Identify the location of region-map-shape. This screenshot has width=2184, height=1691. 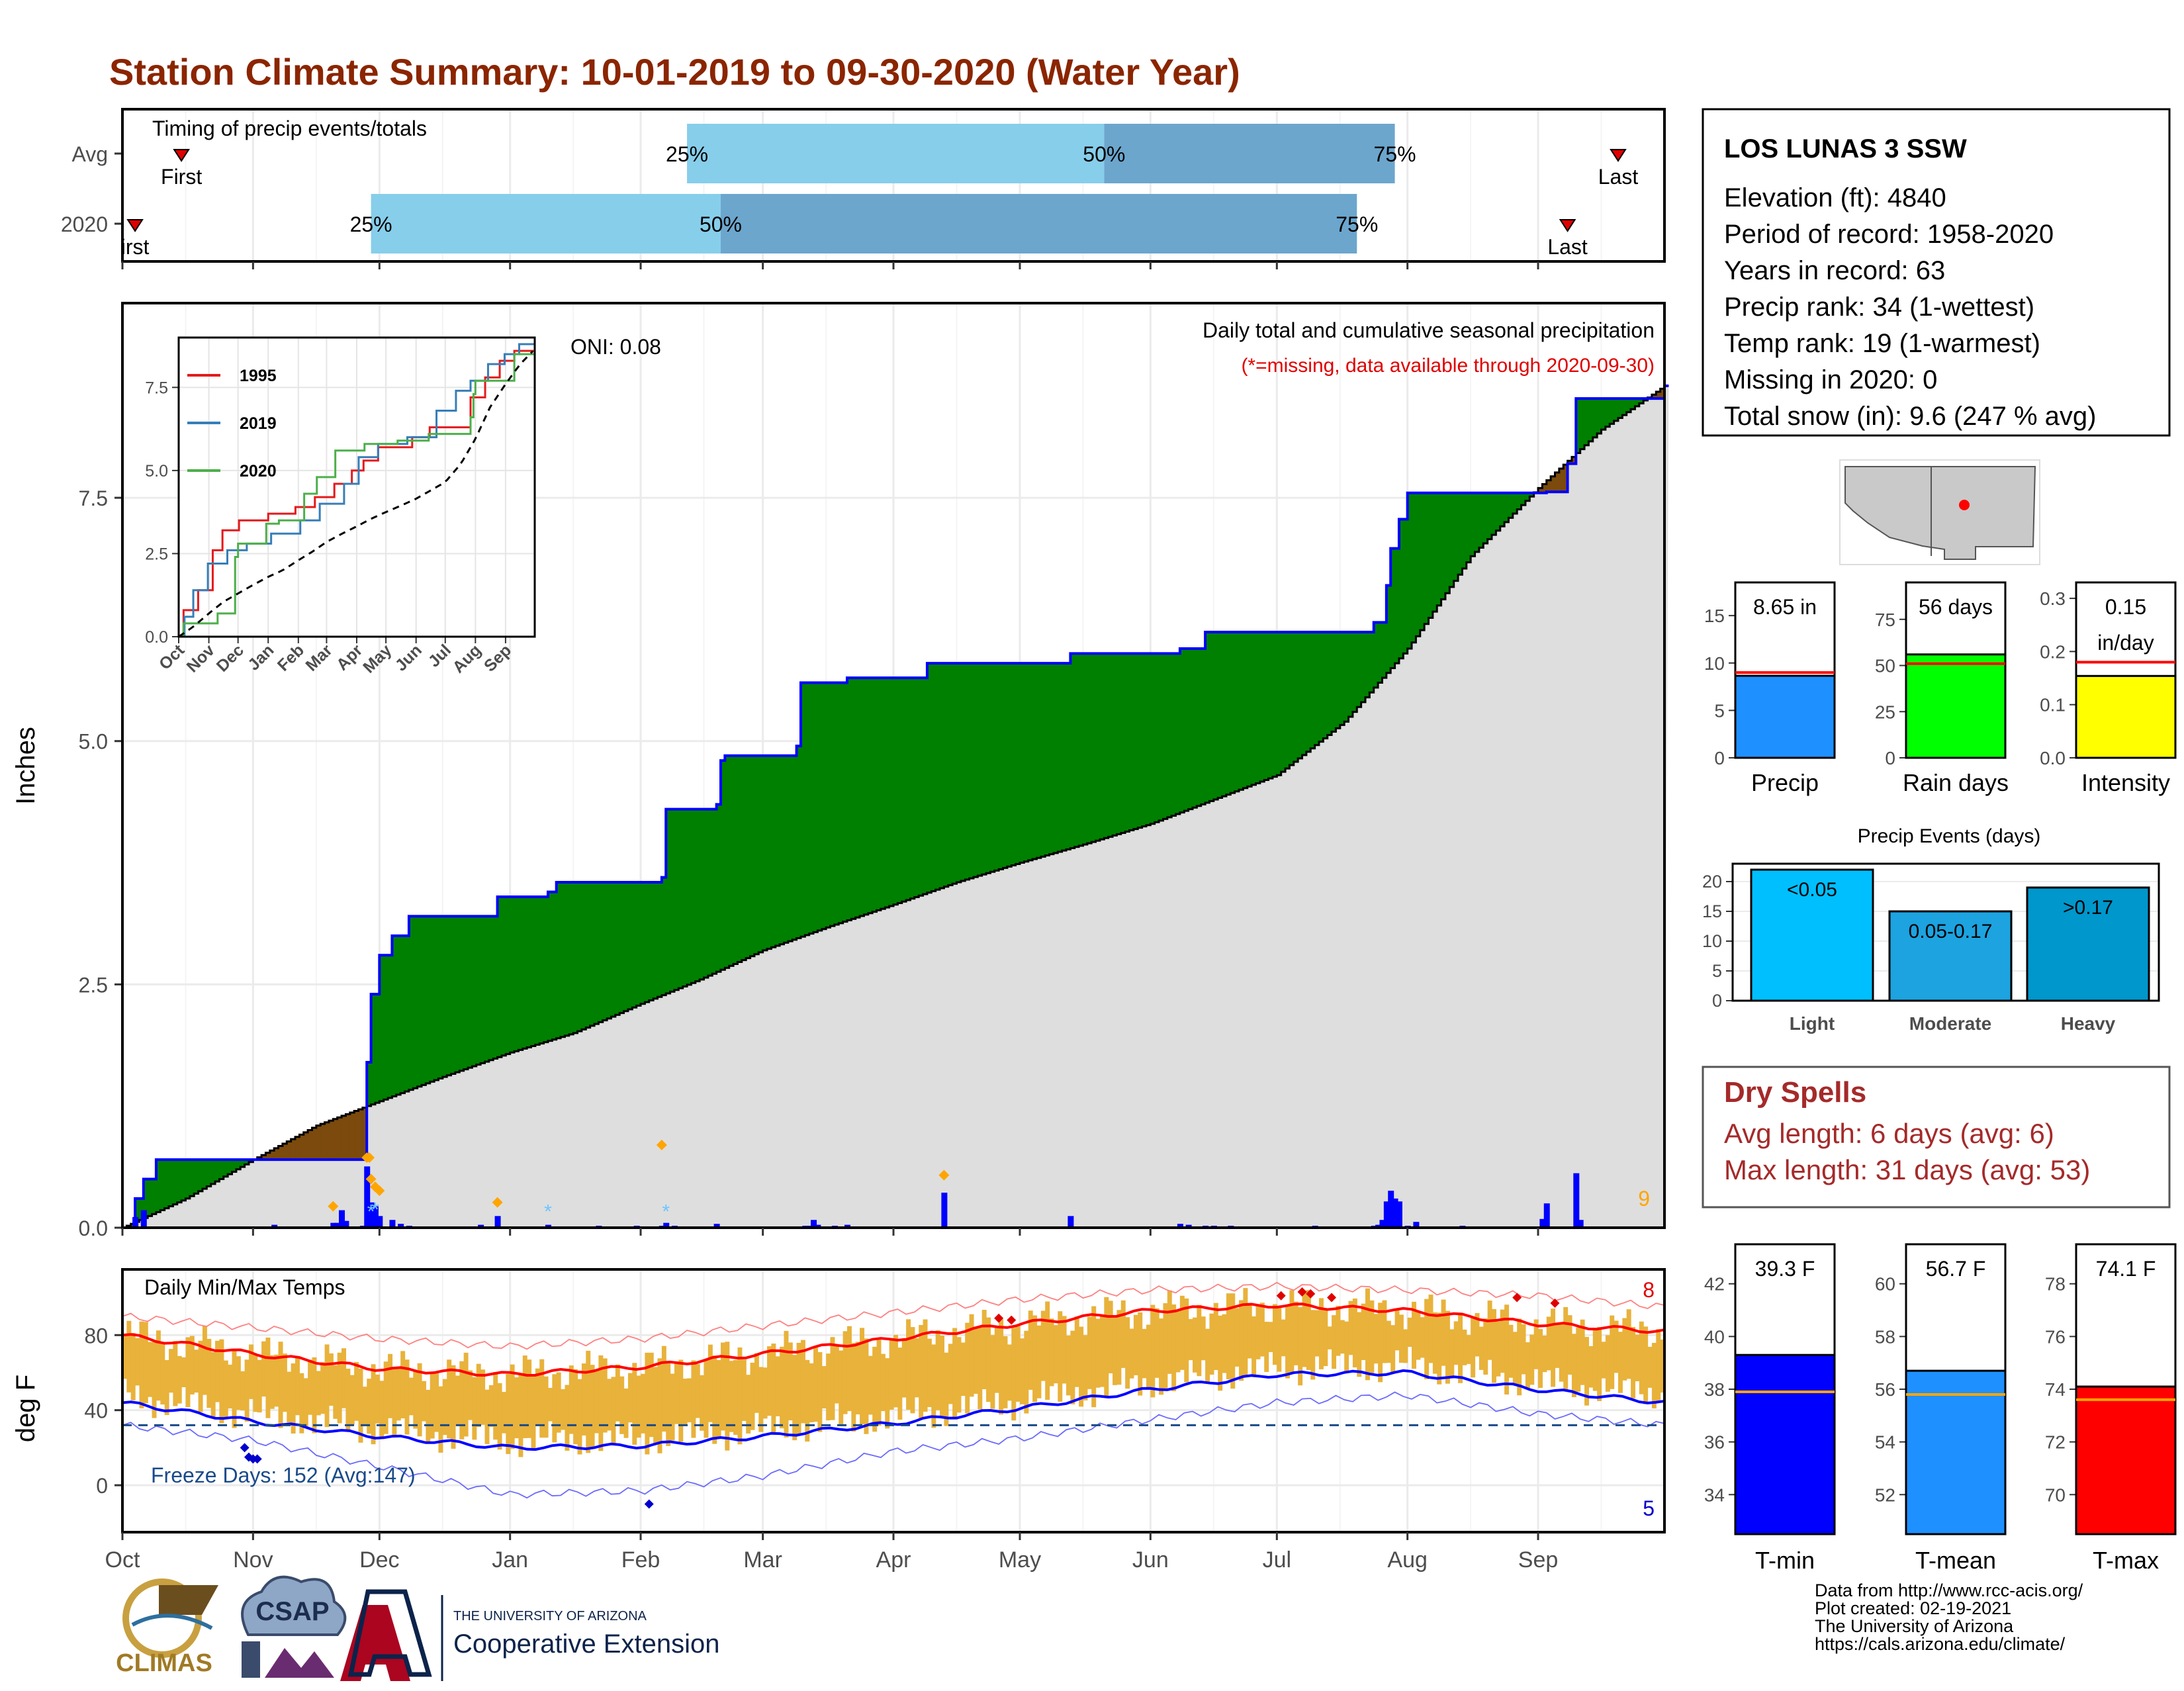
(1940, 513).